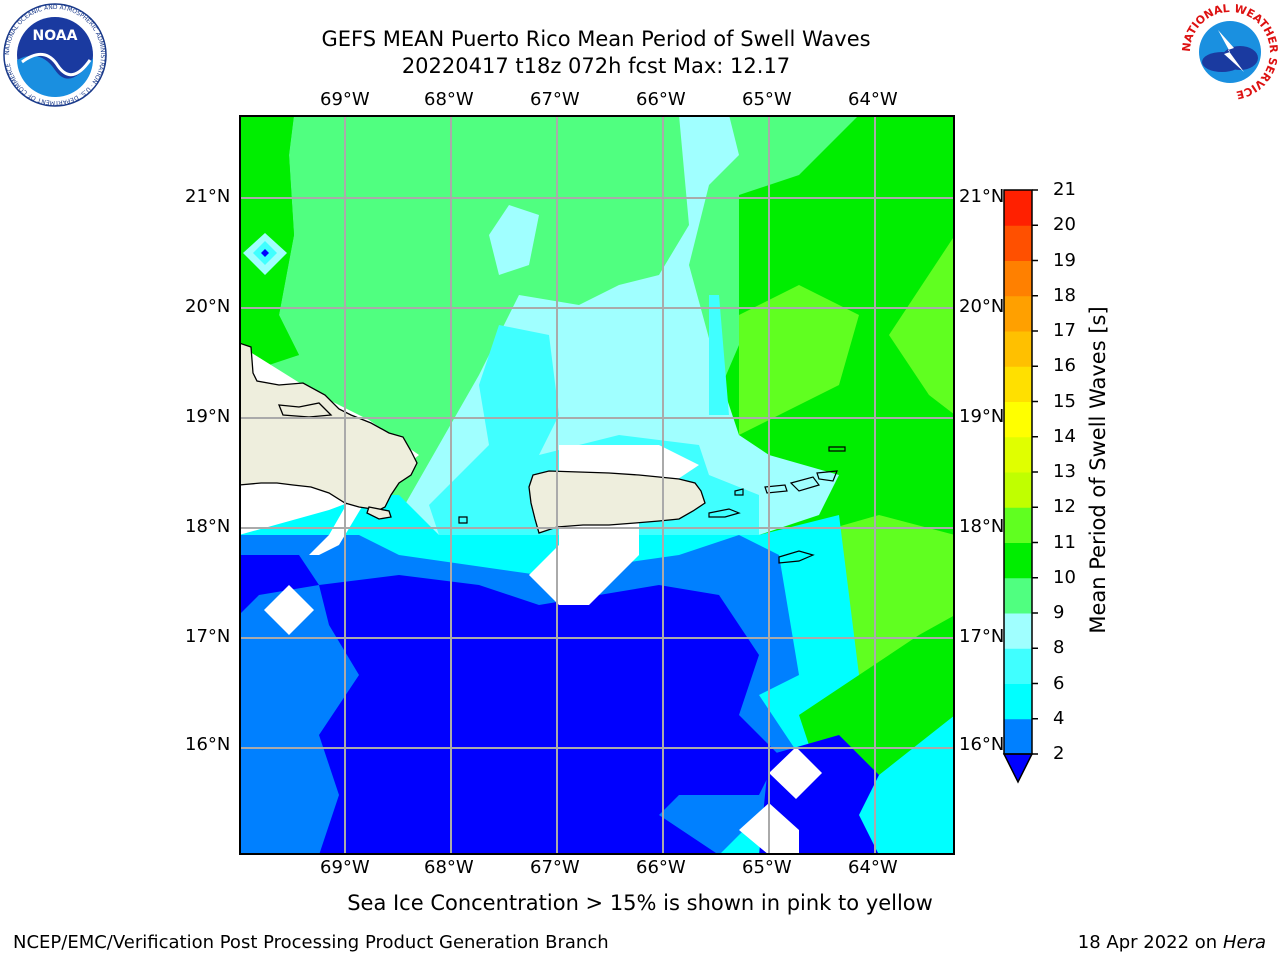  What do you see at coordinates (208, 526) in the screenshot?
I see `lat-label-left: 18°N` at bounding box center [208, 526].